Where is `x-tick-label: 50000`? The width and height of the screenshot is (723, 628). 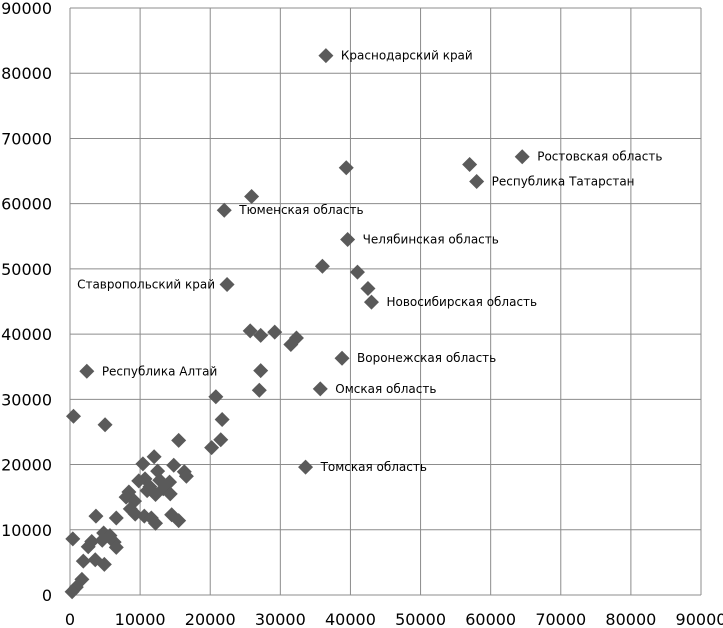 x-tick-label: 50000 is located at coordinates (420, 619).